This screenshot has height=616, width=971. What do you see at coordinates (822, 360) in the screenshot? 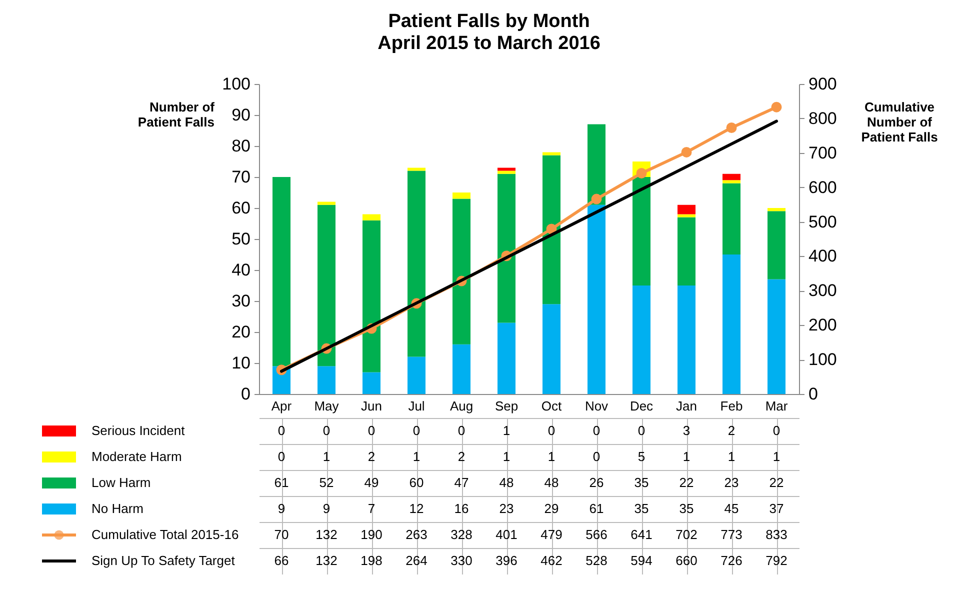
I see `y2-tick-label: 100` at bounding box center [822, 360].